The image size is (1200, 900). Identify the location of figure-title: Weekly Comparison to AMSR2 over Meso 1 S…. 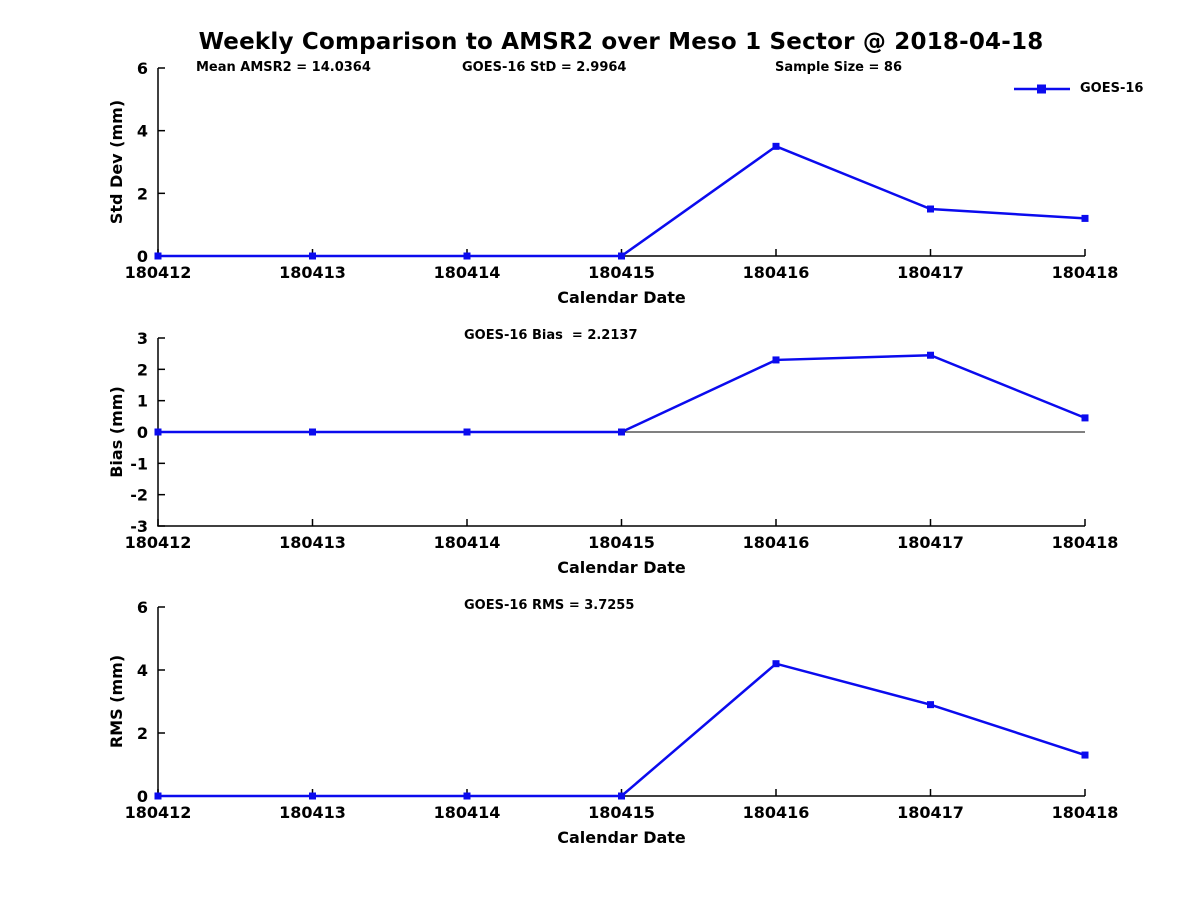
(621, 42).